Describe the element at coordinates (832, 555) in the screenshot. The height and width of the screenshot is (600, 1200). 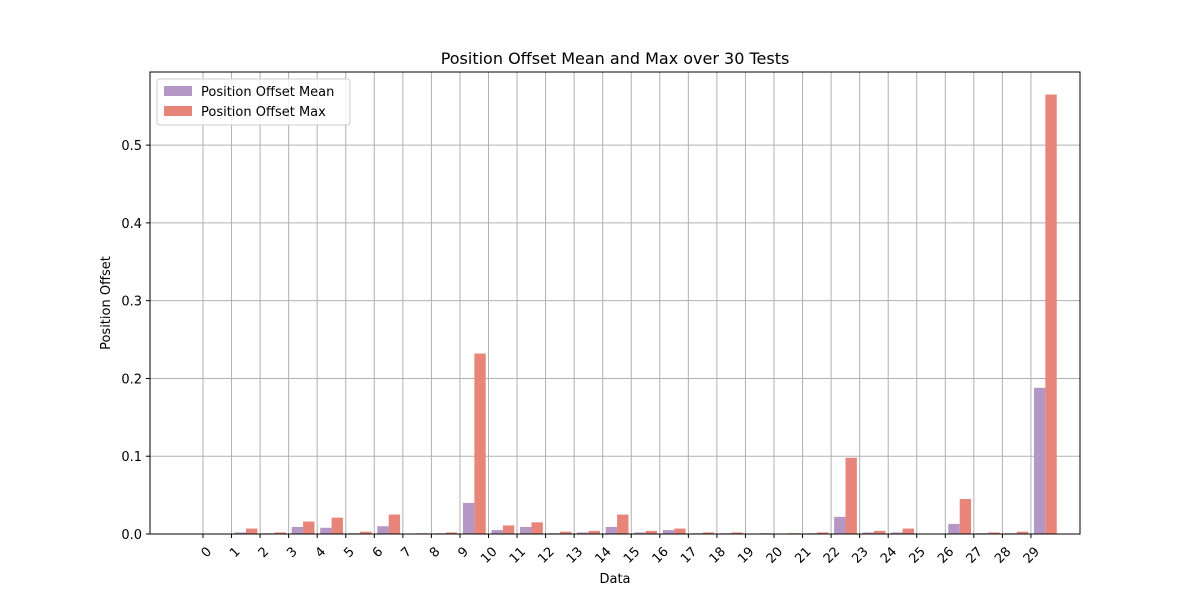
I see `x-tick-label: 22` at that location.